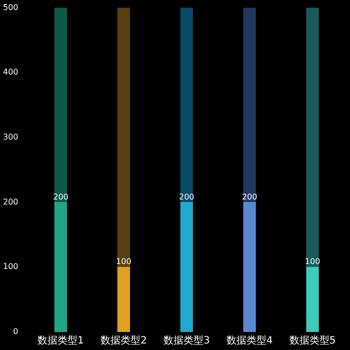 The height and width of the screenshot is (350, 350). What do you see at coordinates (10, 137) in the screenshot?
I see `y-tick-label: 300` at bounding box center [10, 137].